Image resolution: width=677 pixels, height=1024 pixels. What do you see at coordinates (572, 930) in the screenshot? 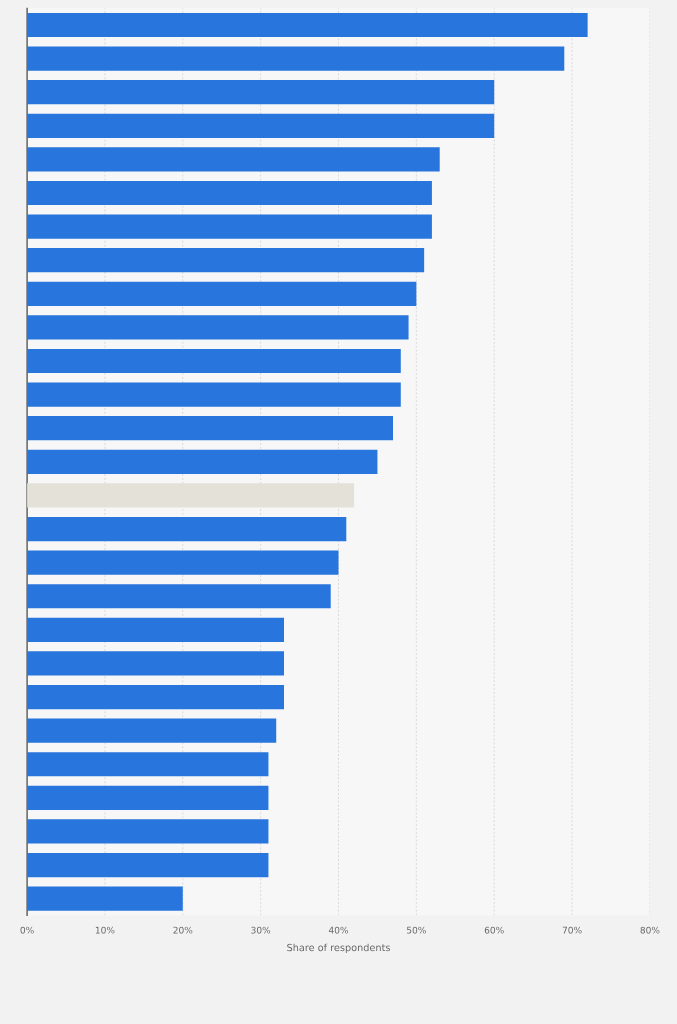
I see `x-tick-label: 70%` at bounding box center [572, 930].